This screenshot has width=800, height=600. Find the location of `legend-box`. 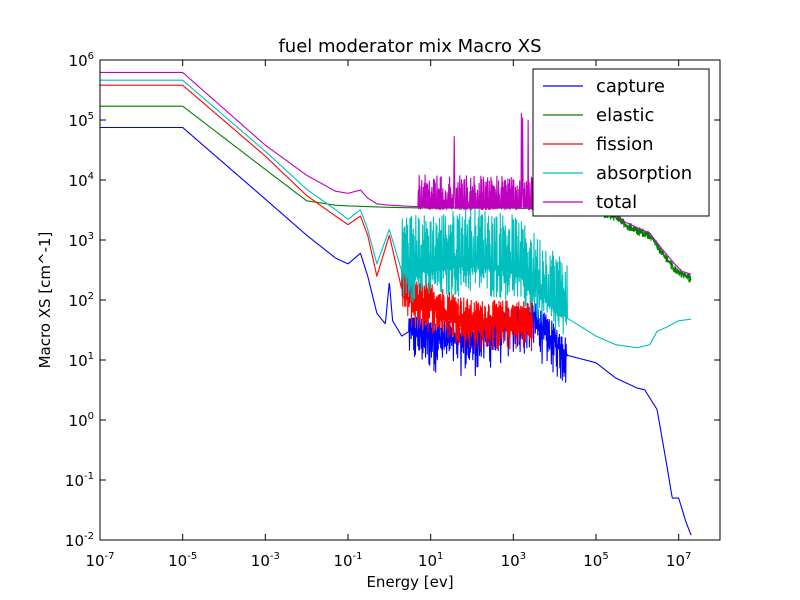

legend-box is located at coordinates (621, 142).